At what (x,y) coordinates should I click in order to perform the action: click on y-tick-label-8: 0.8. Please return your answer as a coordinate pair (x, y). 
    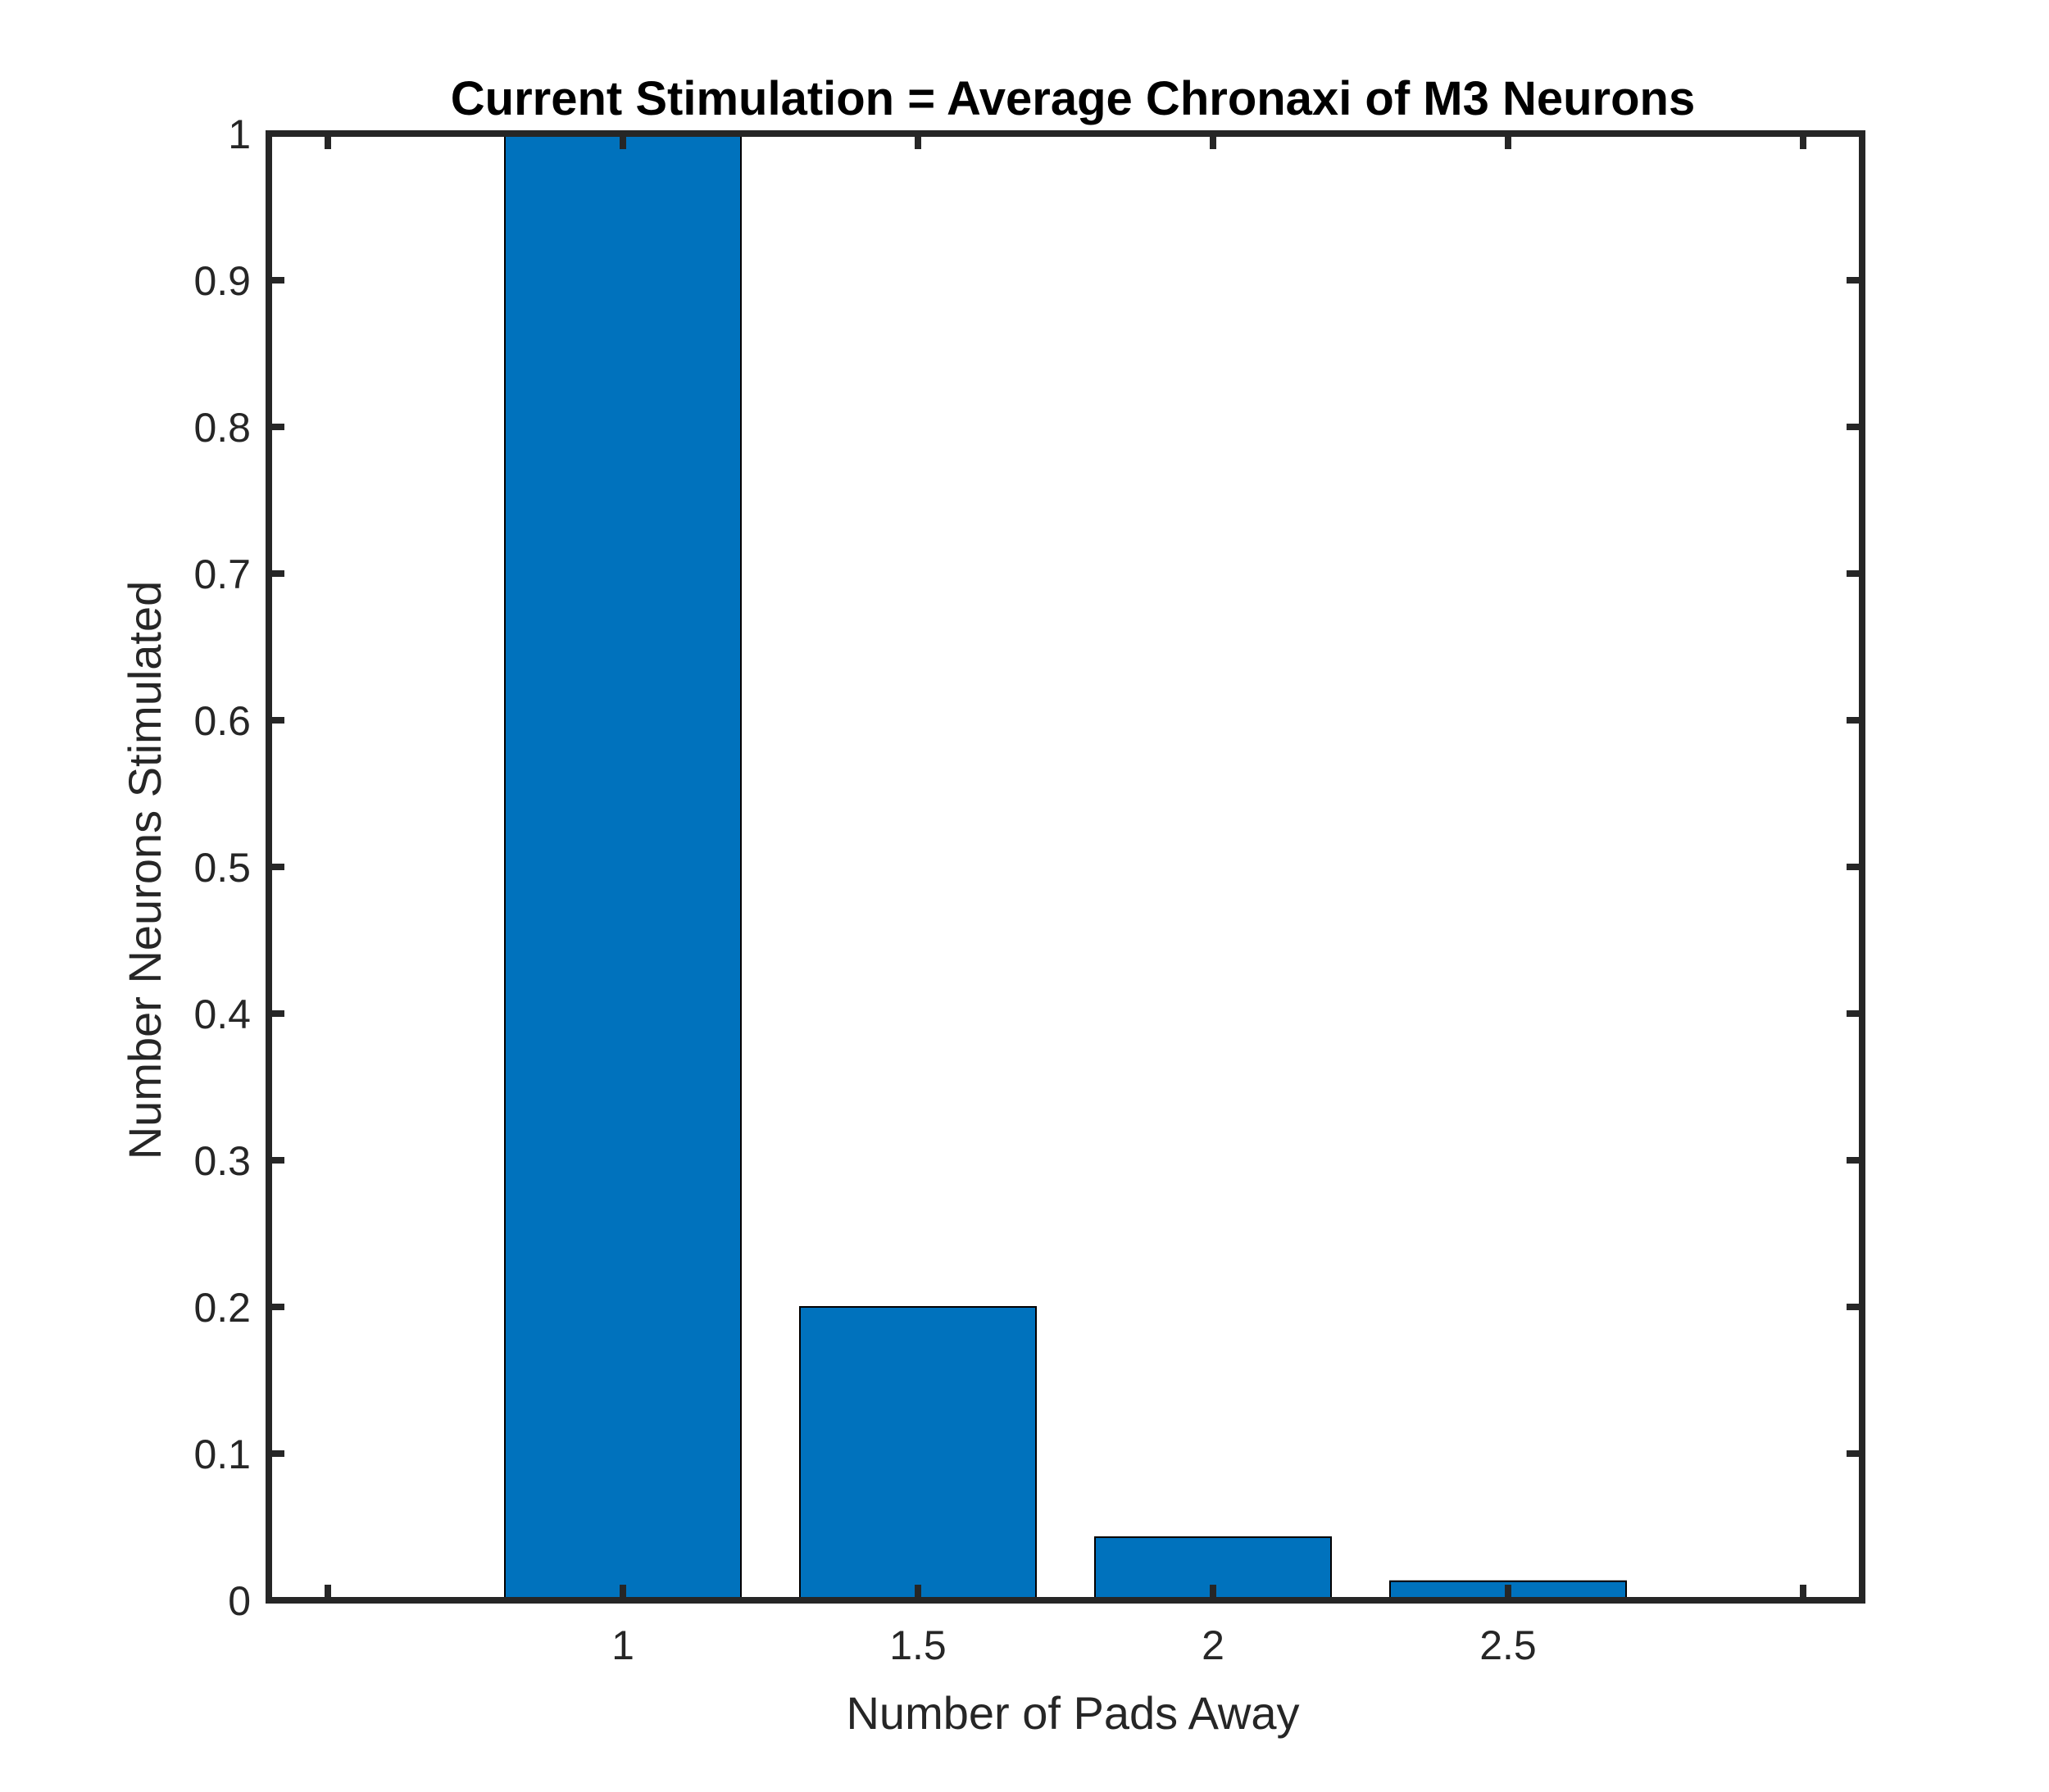
    Looking at the image, I should click on (222, 428).